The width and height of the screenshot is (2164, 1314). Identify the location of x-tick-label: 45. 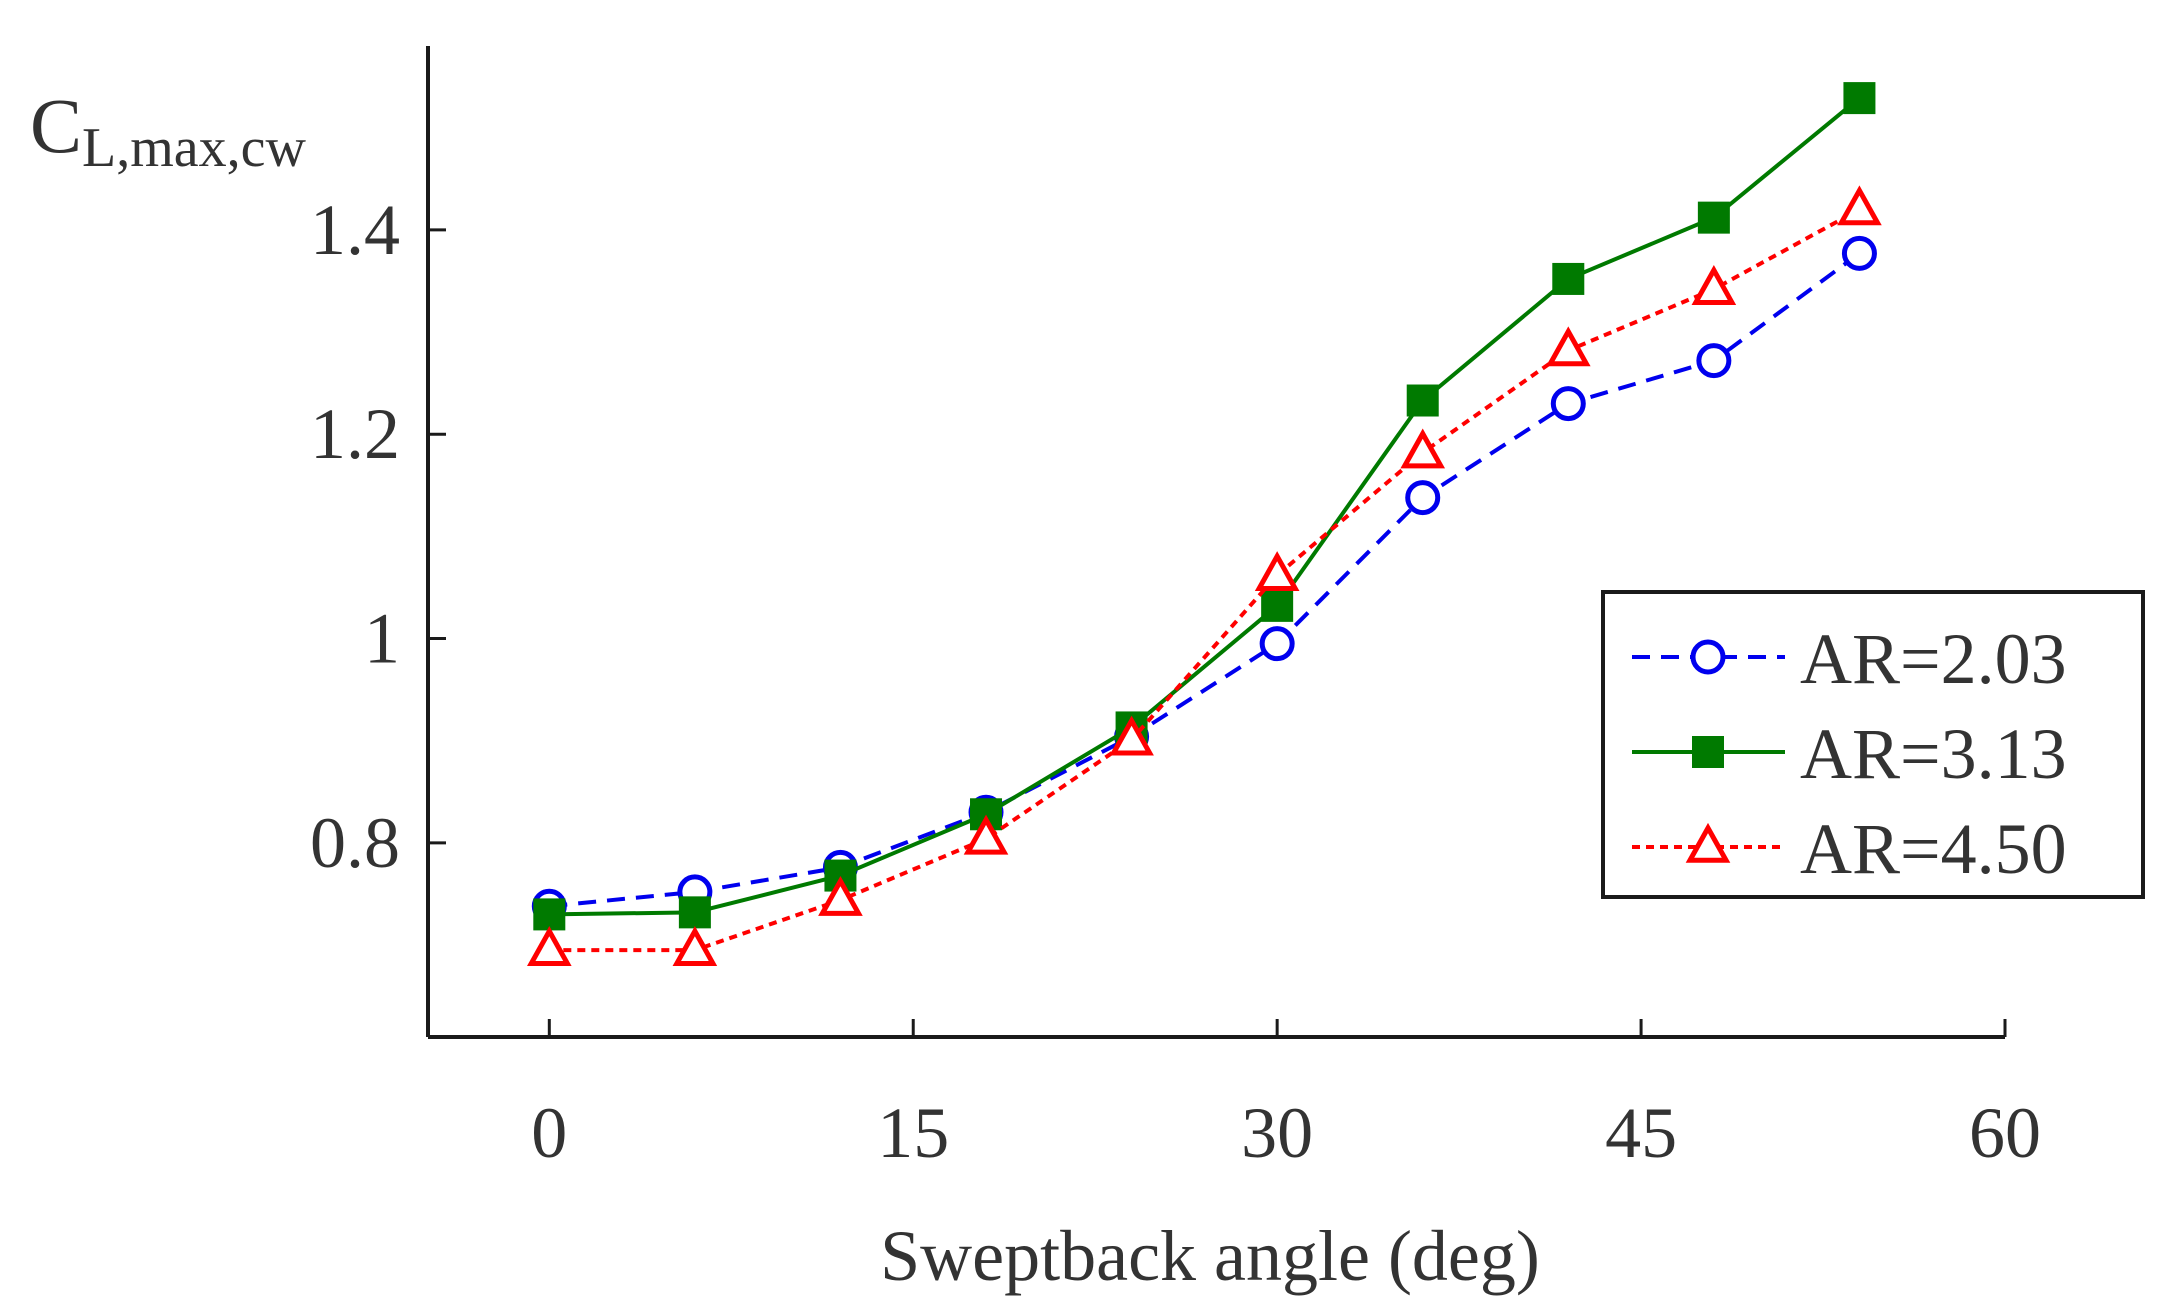
(1641, 1133).